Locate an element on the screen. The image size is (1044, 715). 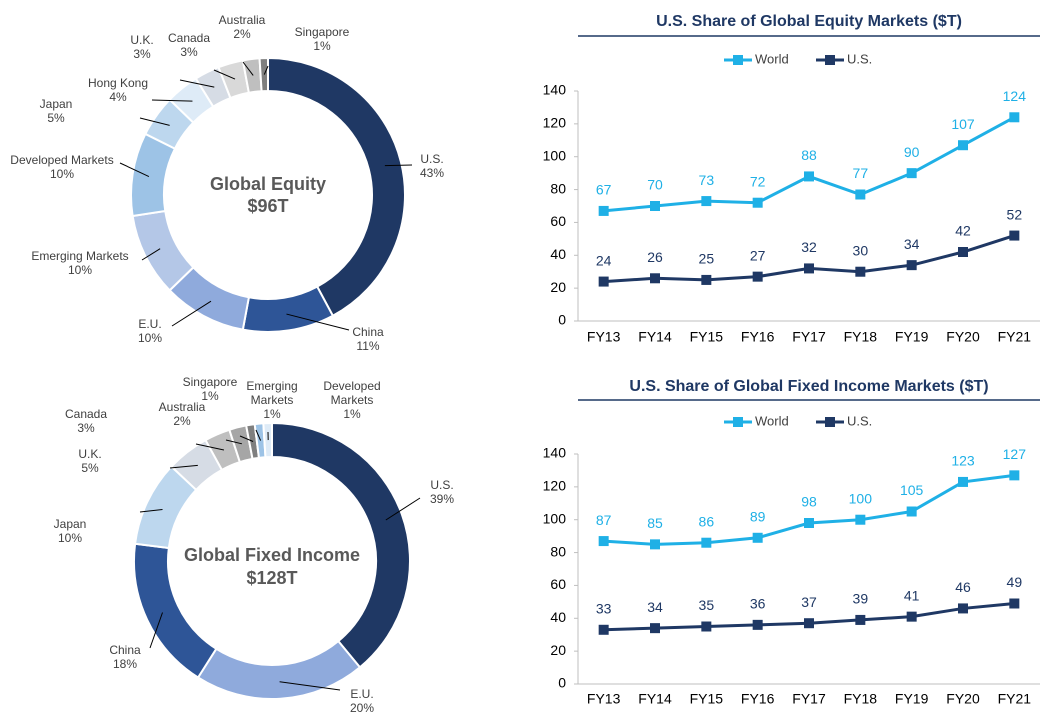
data-label: 127 is located at coordinates (1015, 454).